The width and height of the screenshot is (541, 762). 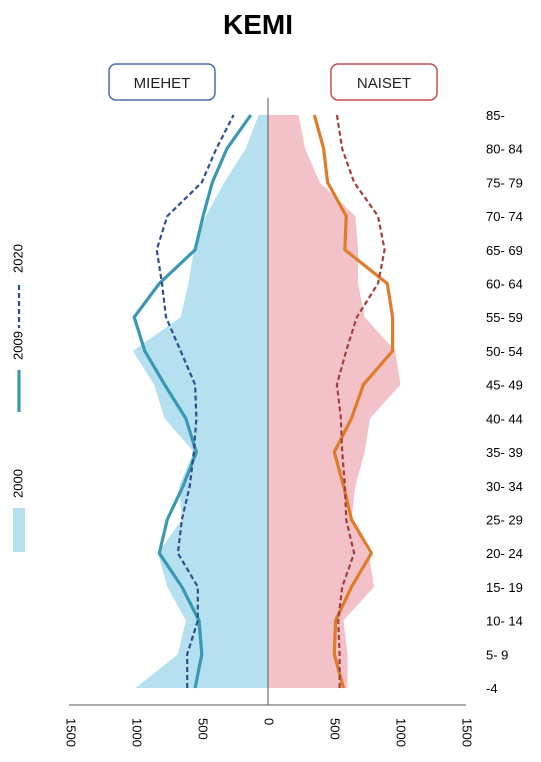 I want to click on legend: 2000 2009 2020, so click(x=17, y=398).